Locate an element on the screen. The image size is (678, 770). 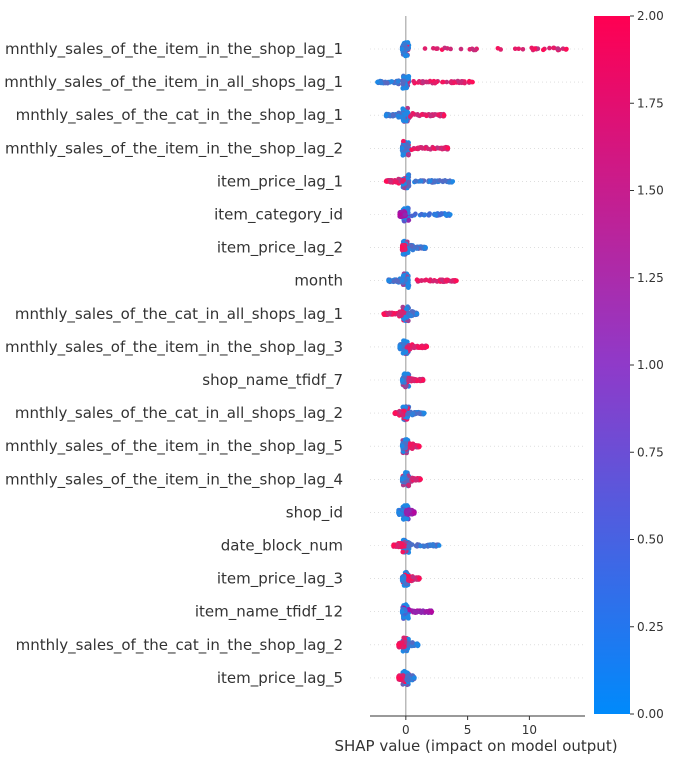
feature-label: month is located at coordinates (318, 281).